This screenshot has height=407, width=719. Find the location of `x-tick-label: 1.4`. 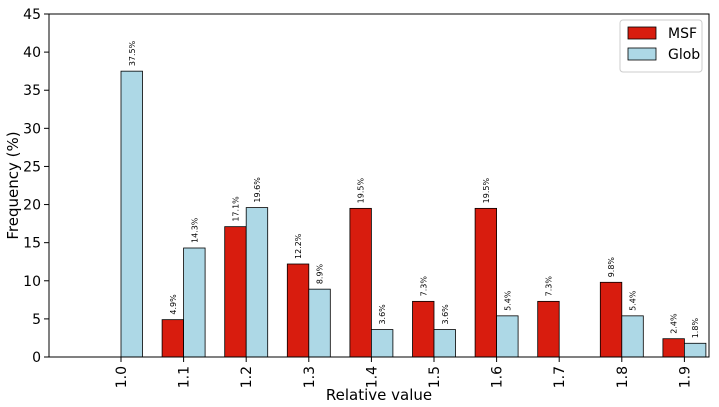

x-tick-label: 1.4 is located at coordinates (372, 377).